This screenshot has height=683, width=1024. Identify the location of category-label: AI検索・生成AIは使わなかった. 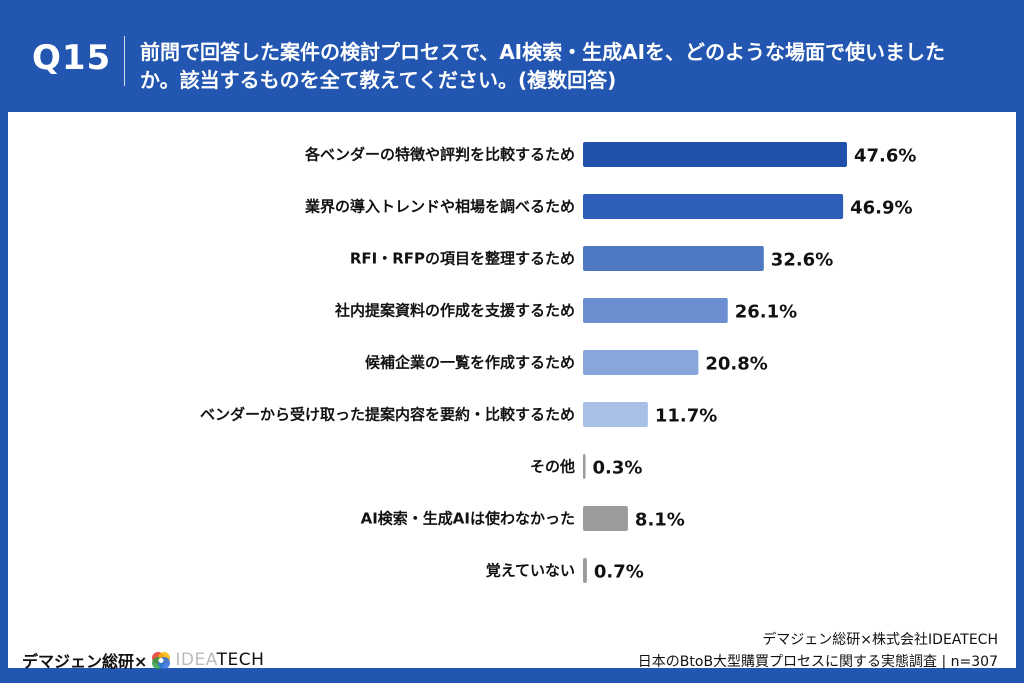
(468, 519).